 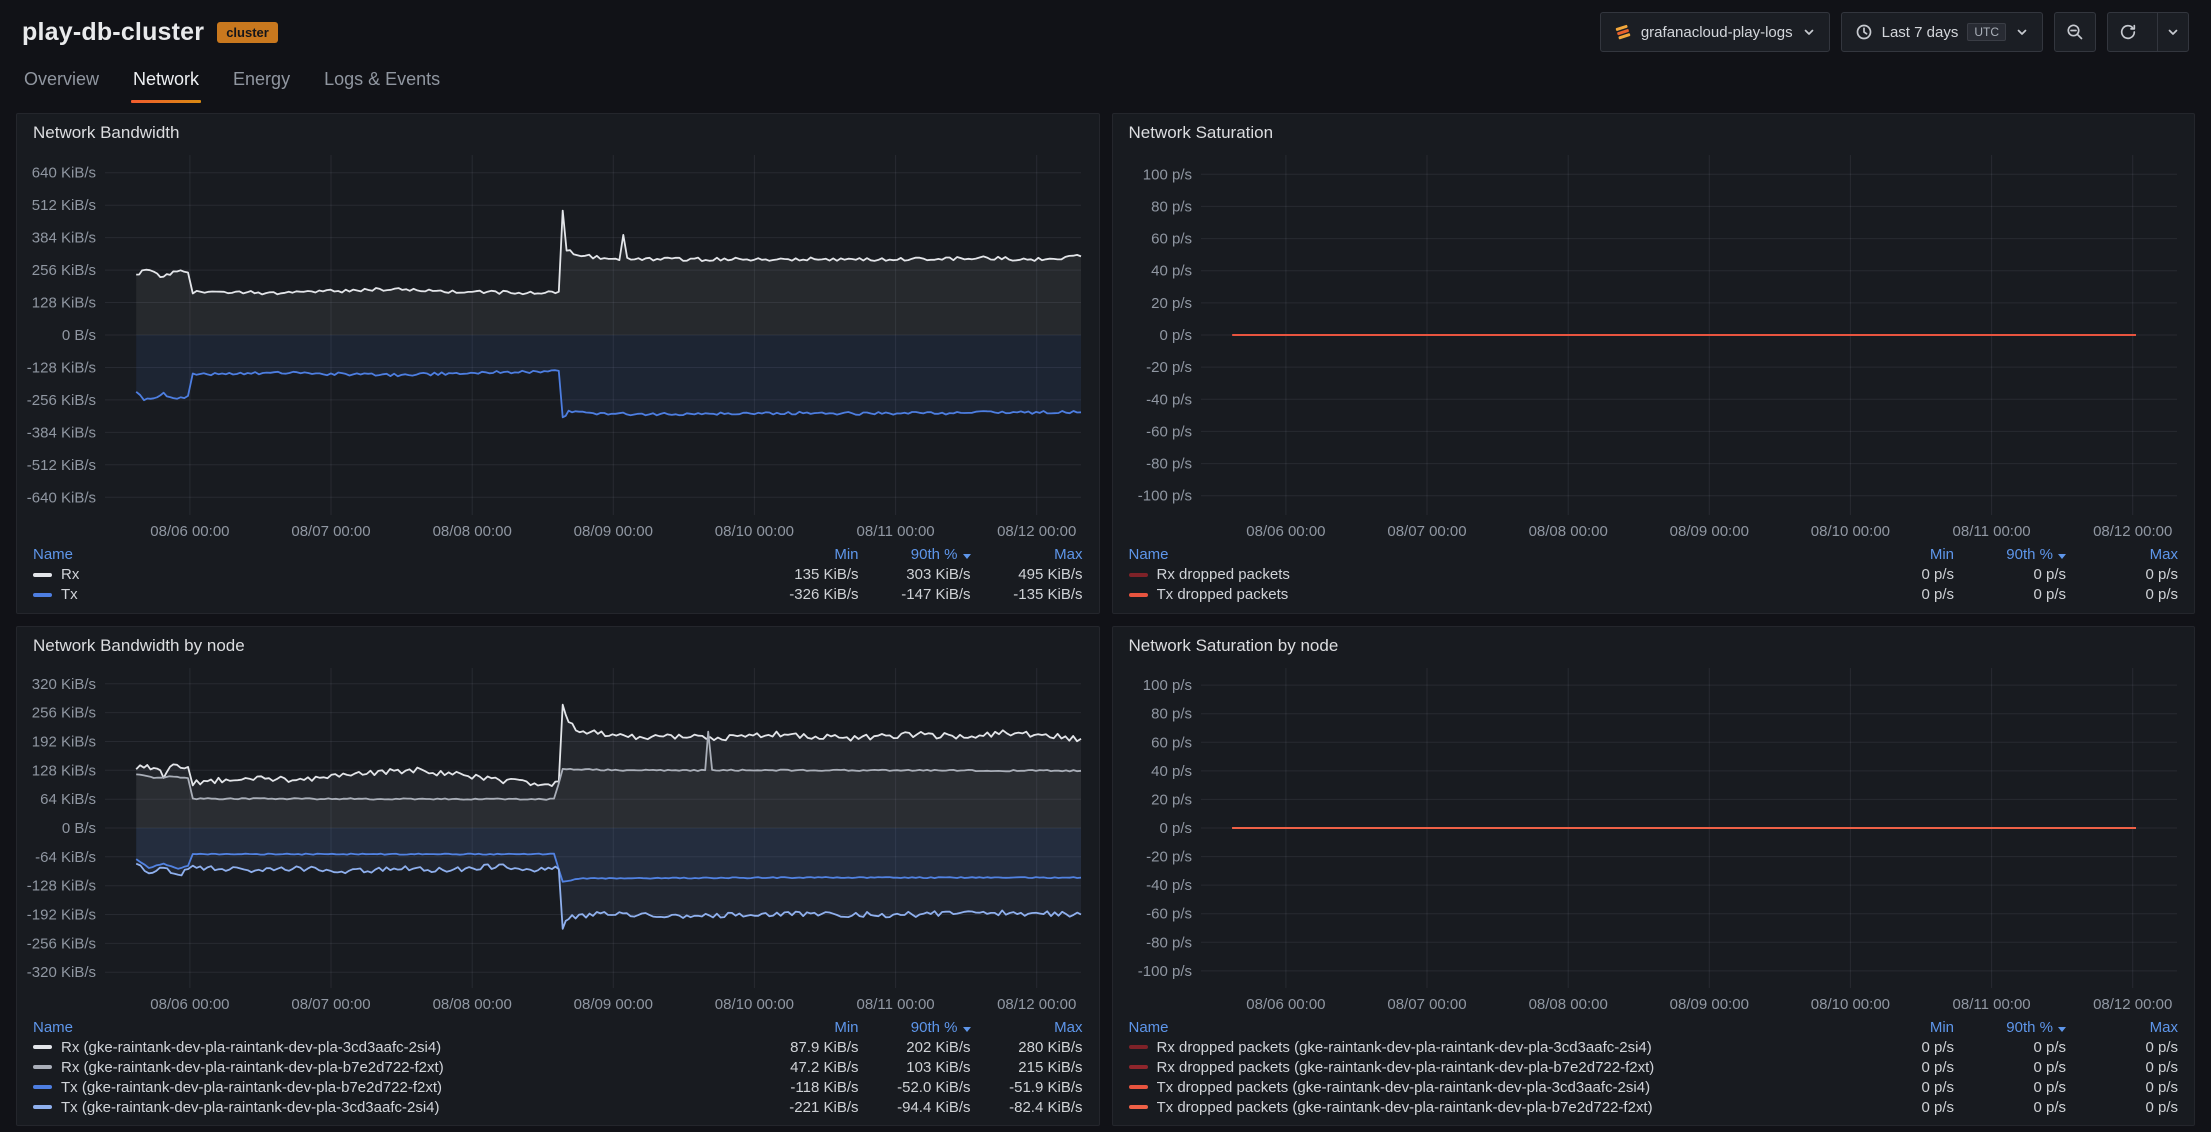 What do you see at coordinates (139, 645) in the screenshot?
I see `panel-title: Network Bandwidth by node` at bounding box center [139, 645].